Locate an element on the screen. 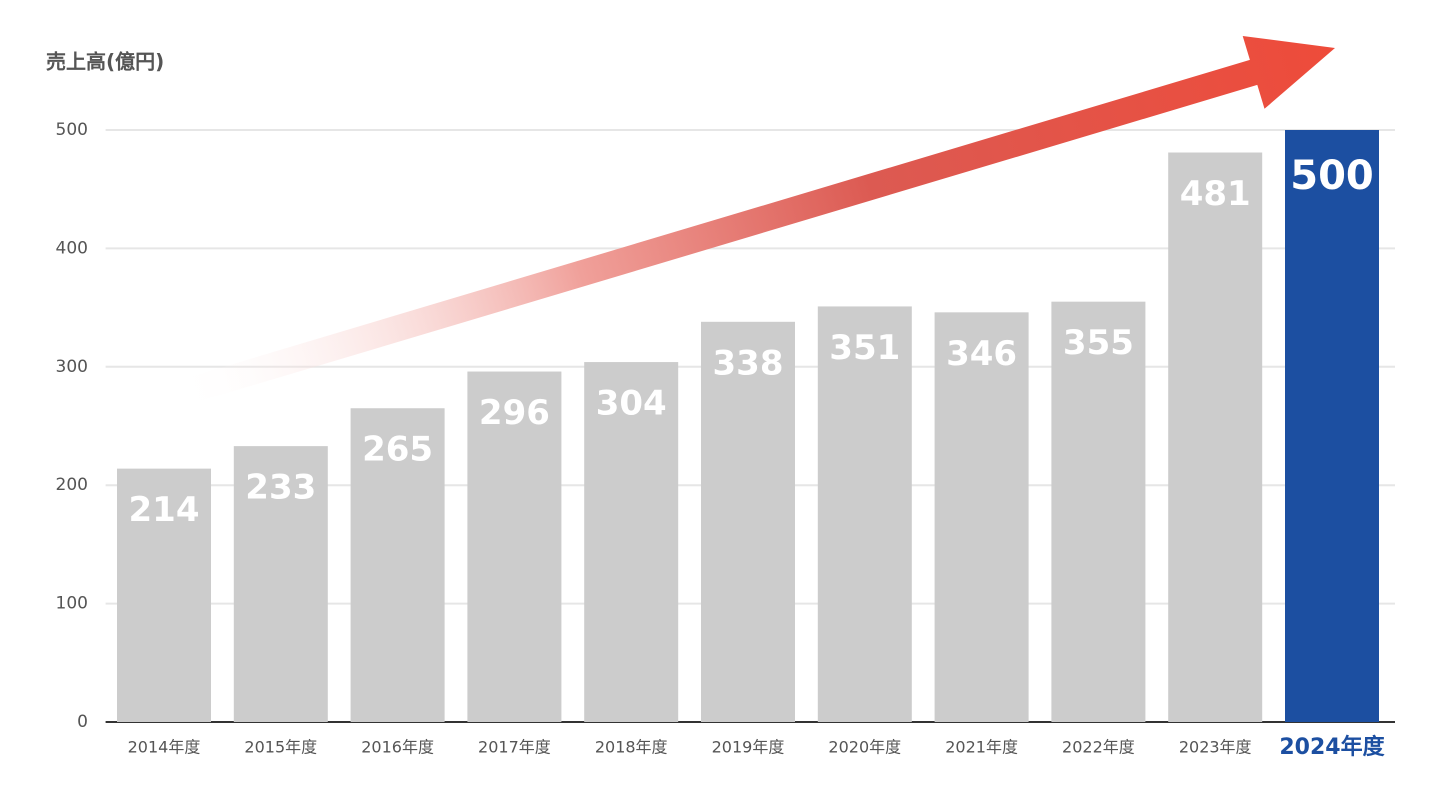  data-label: 351 is located at coordinates (864, 348).